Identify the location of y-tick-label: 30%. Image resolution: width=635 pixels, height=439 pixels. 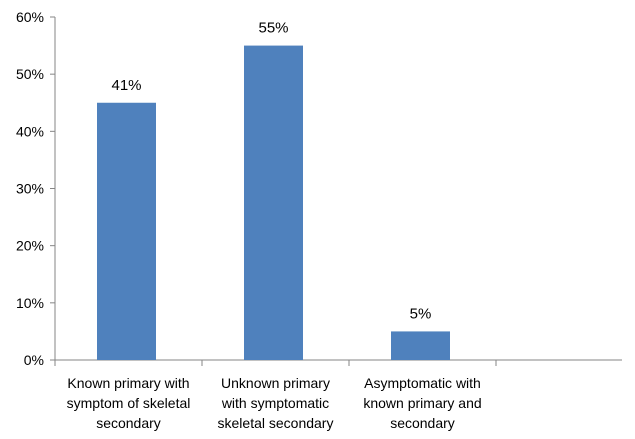
(30, 189).